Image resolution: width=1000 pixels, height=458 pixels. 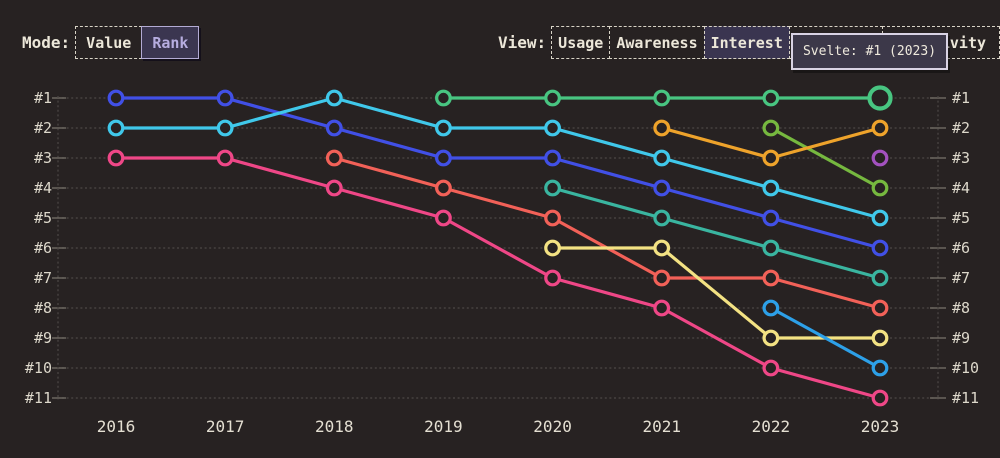 What do you see at coordinates (771, 158) in the screenshot?
I see `point-series-orange-2022` at bounding box center [771, 158].